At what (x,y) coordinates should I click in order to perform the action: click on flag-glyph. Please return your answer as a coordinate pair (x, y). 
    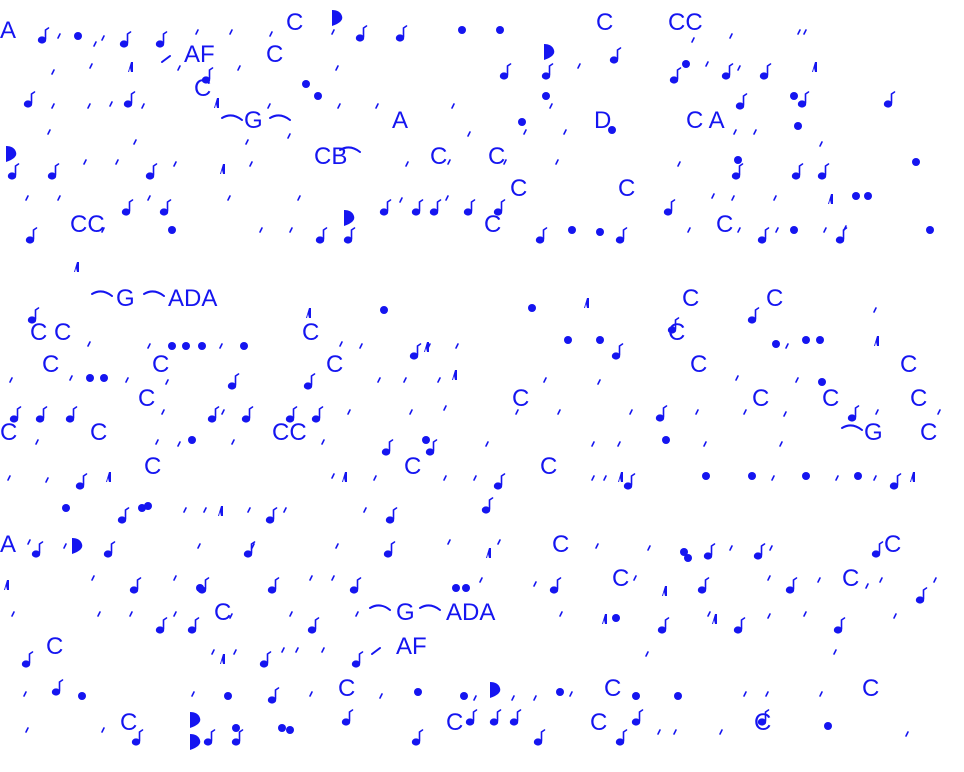
    Looking at the image, I should click on (549, 52).